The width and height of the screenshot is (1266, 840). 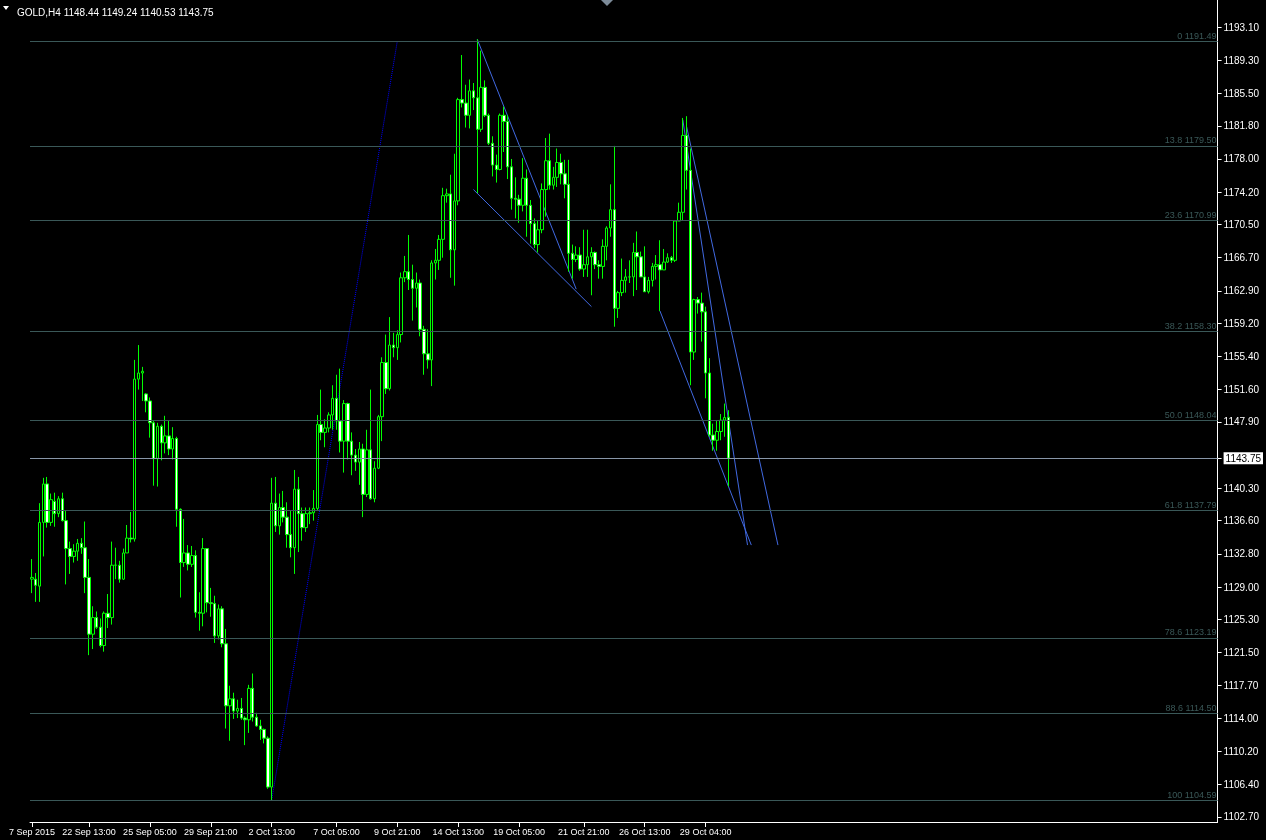 What do you see at coordinates (116, 12) in the screenshot?
I see `text: GOLD,H4 1148.44 1149.24 1140.53 1143.75` at bounding box center [116, 12].